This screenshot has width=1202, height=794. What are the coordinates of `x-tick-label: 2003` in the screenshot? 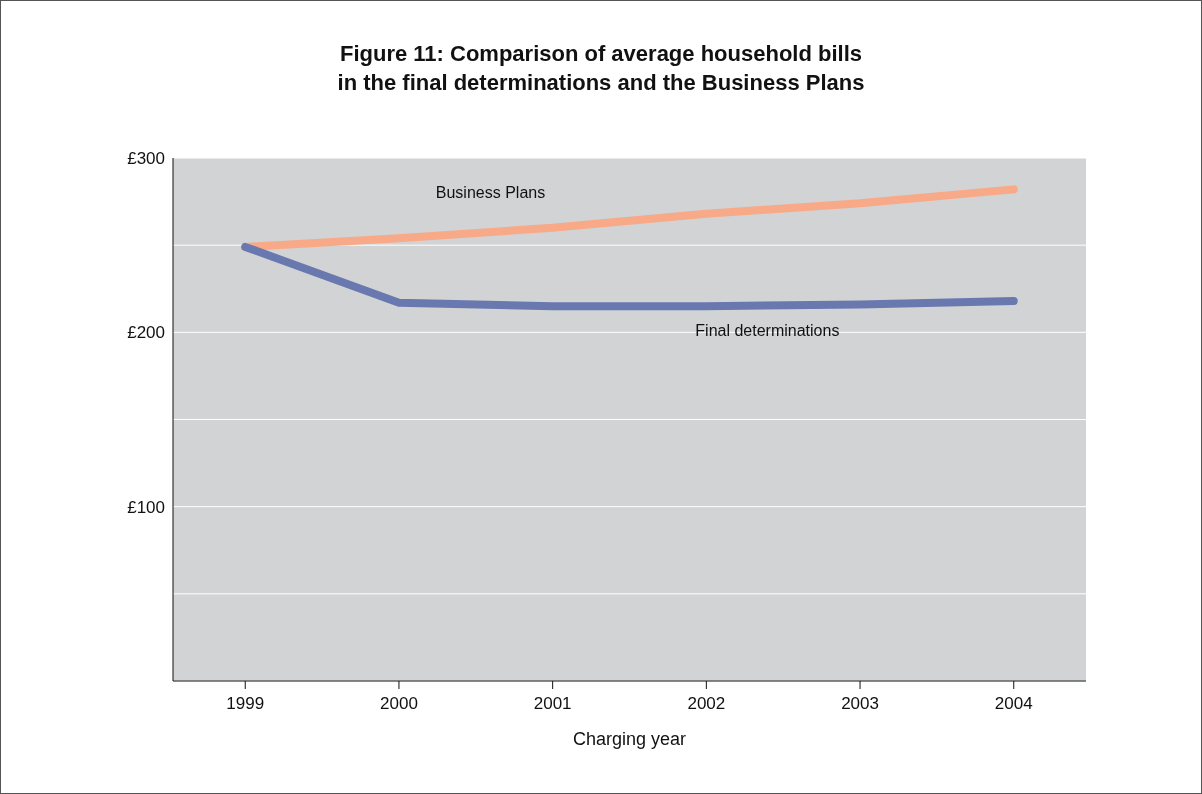 It's located at (860, 704).